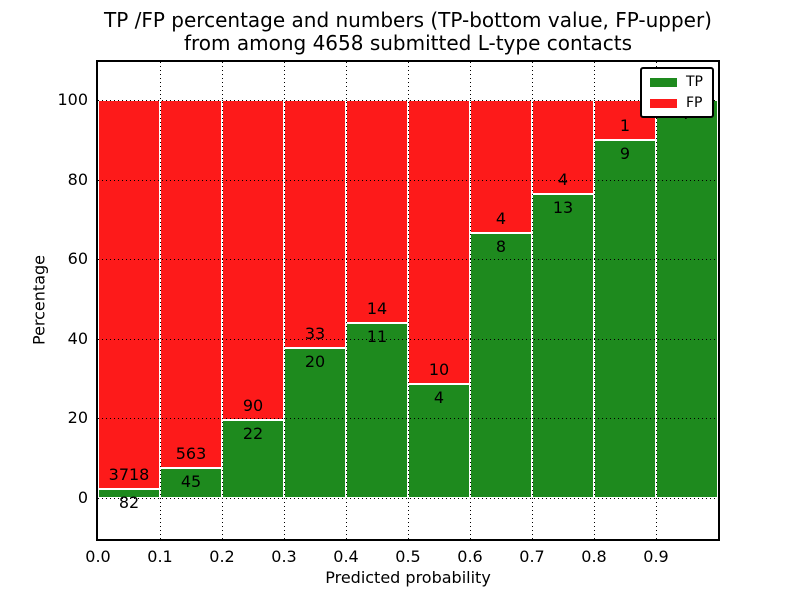 The image size is (800, 600). What do you see at coordinates (677, 92) in the screenshot?
I see `legend: TP FP` at bounding box center [677, 92].